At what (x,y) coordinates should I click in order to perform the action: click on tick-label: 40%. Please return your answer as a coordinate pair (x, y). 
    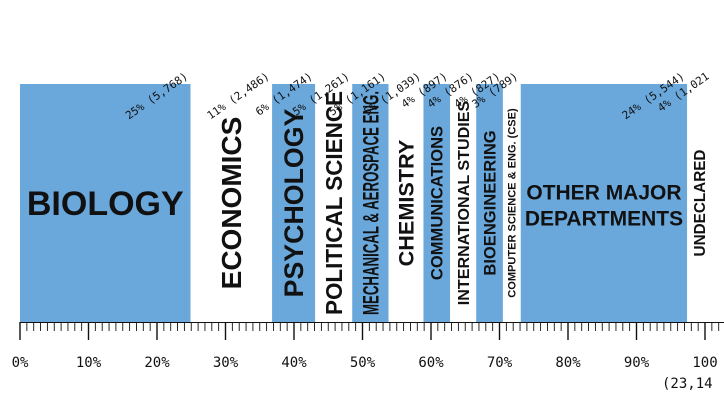
    Looking at the image, I should click on (294, 363).